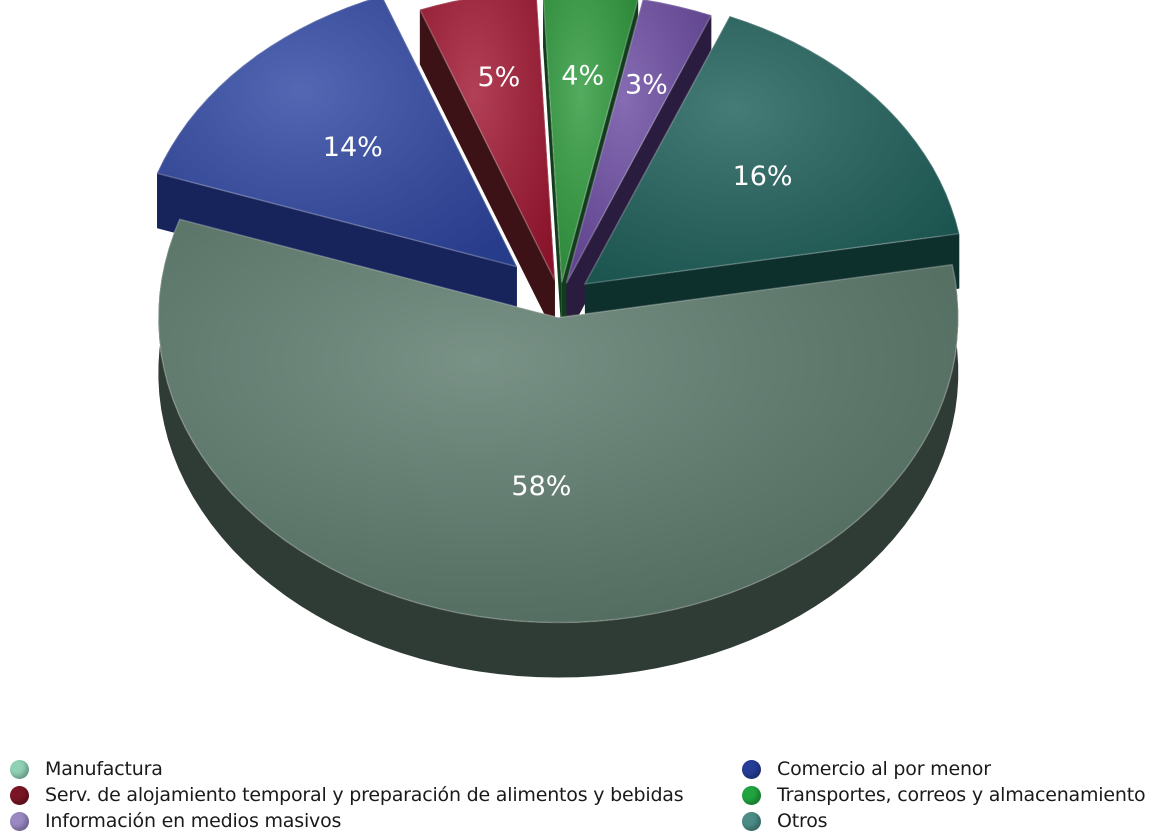  What do you see at coordinates (541, 486) in the screenshot?
I see `slice-label-0: 58%` at bounding box center [541, 486].